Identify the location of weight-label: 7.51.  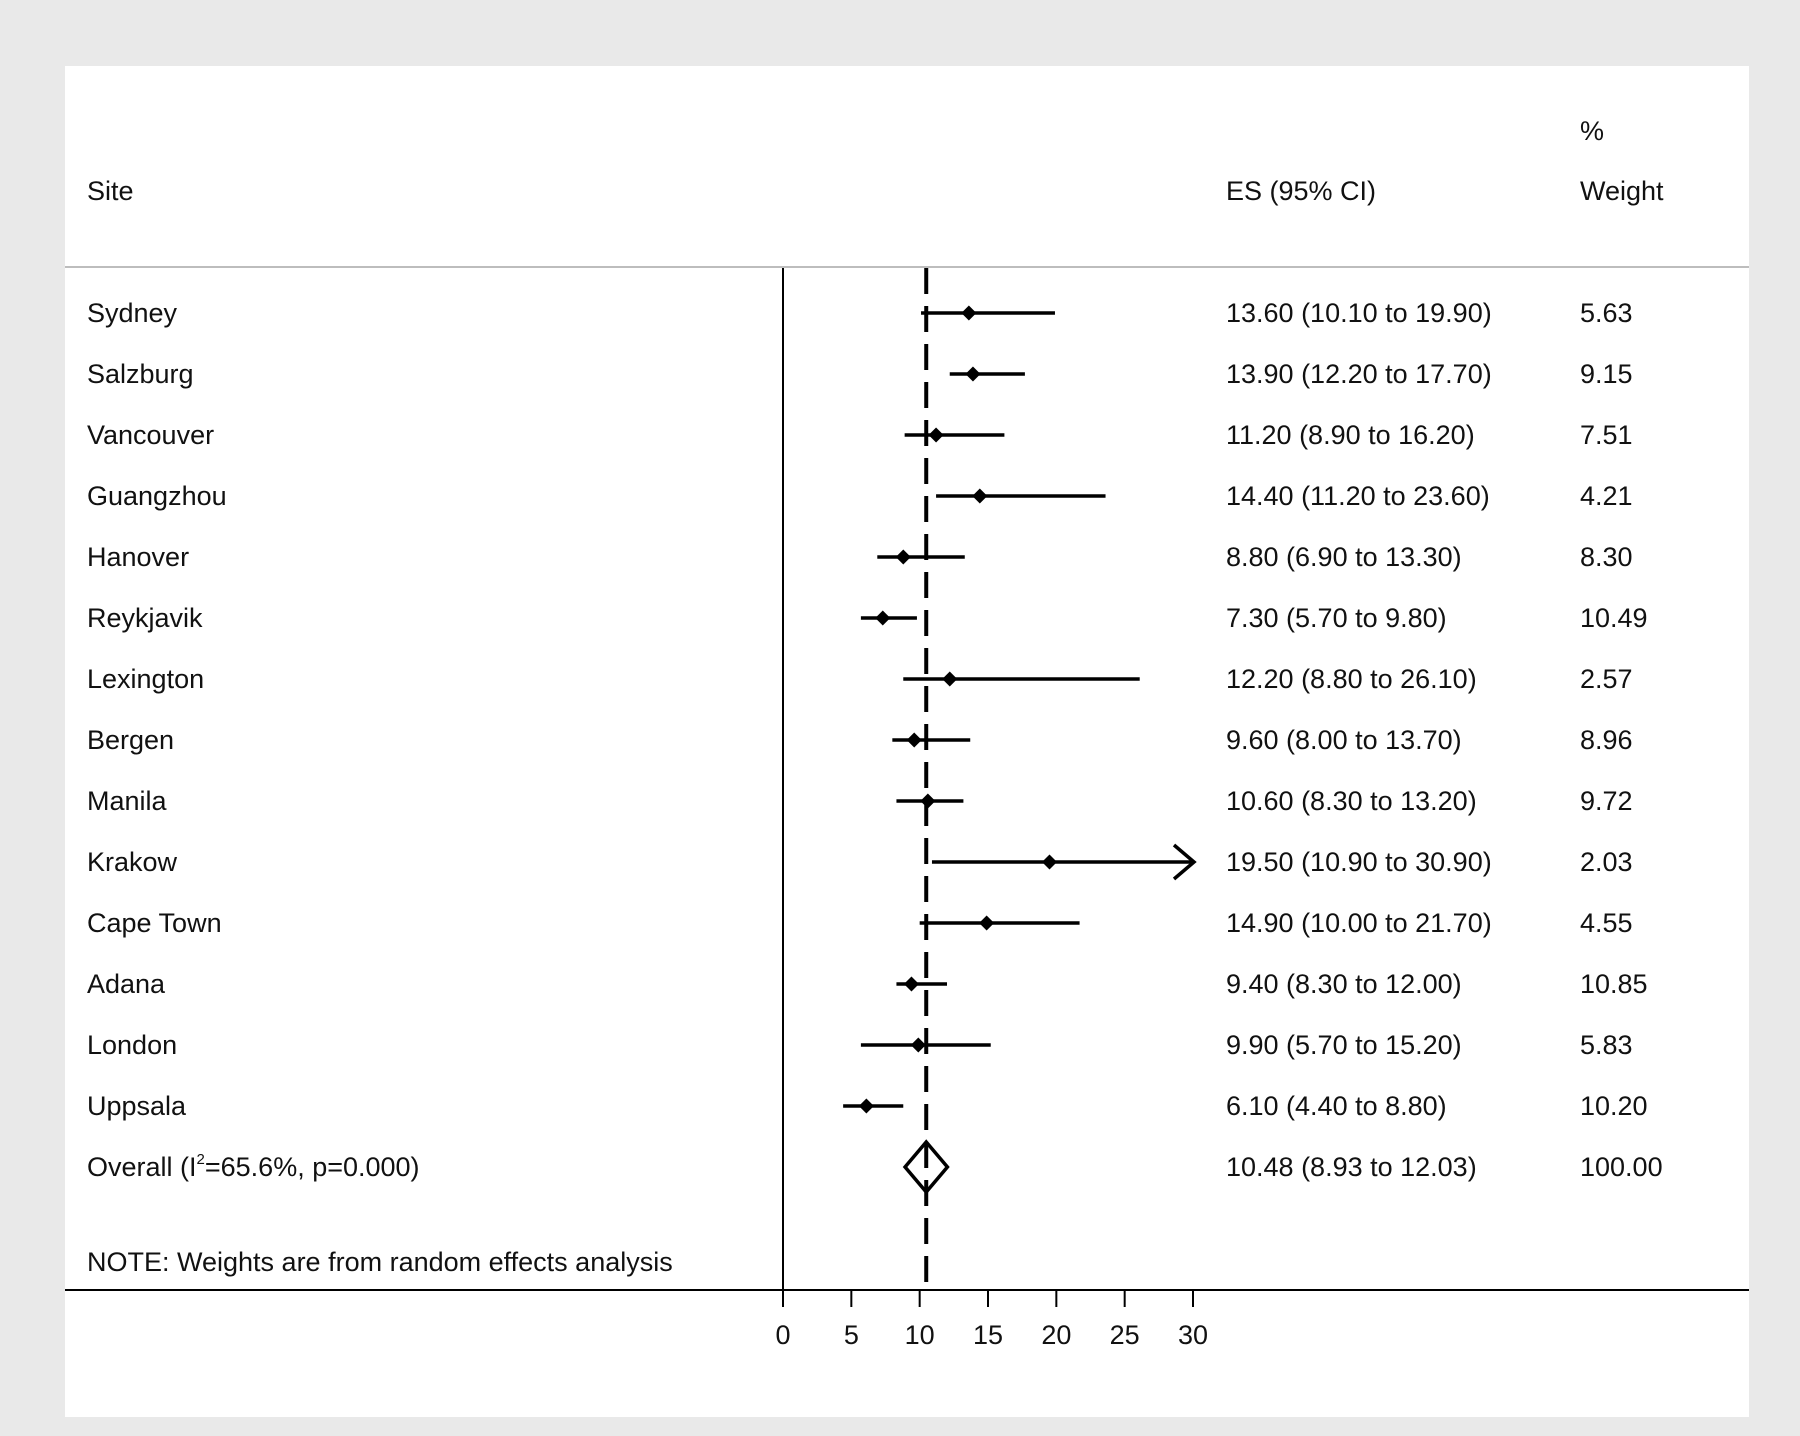
(1606, 435).